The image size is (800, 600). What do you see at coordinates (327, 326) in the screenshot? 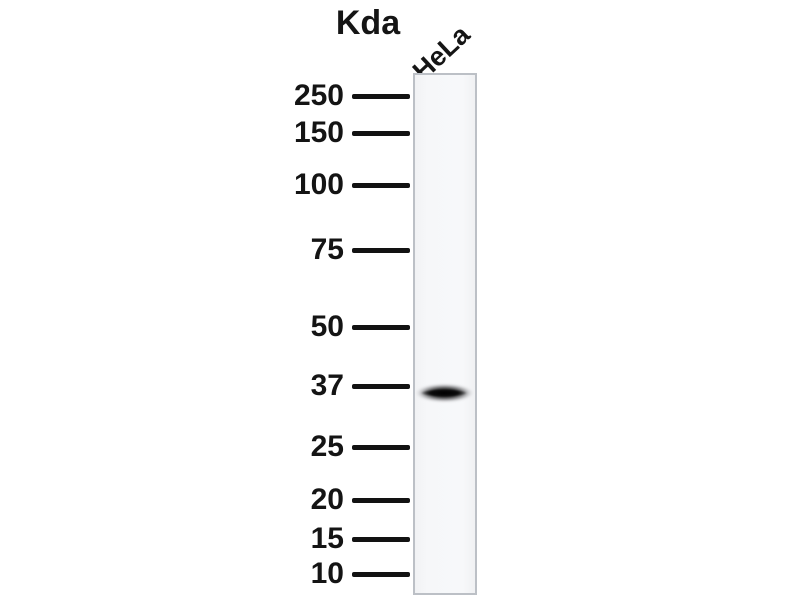
I see `marker-label: 50` at bounding box center [327, 326].